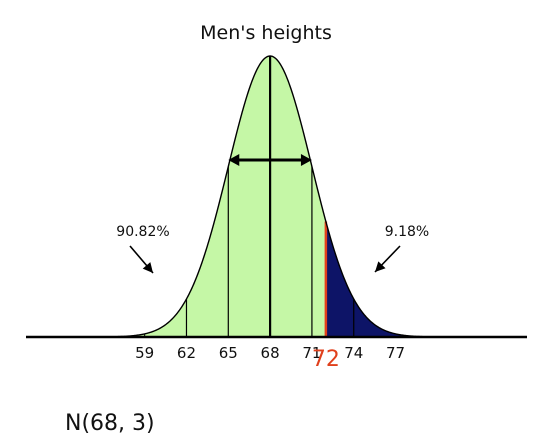 This screenshot has width=537, height=448. I want to click on left-callout-head, so click(147, 267).